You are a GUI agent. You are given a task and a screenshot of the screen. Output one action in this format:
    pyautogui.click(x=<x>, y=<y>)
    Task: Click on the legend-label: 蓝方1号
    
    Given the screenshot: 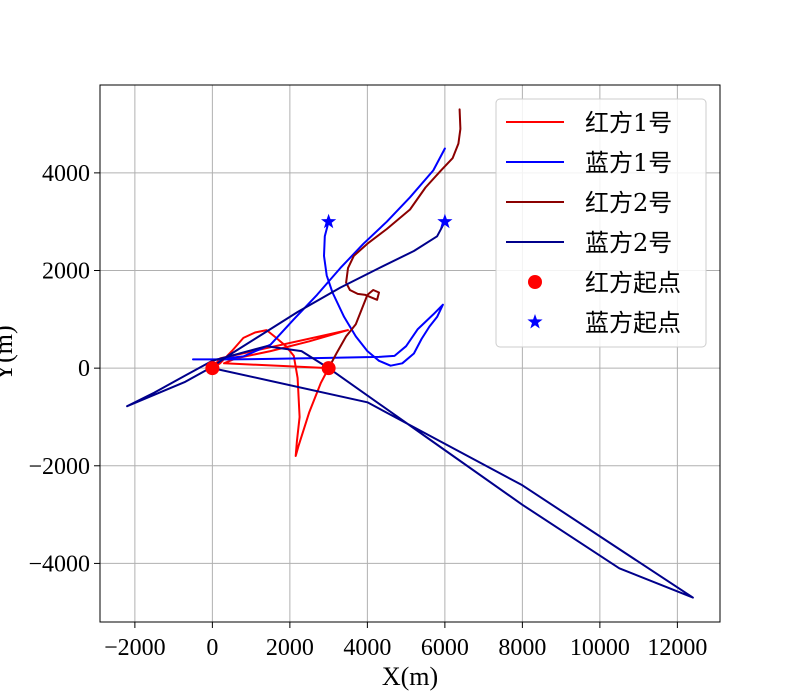 What is the action you would take?
    pyautogui.click(x=628, y=163)
    